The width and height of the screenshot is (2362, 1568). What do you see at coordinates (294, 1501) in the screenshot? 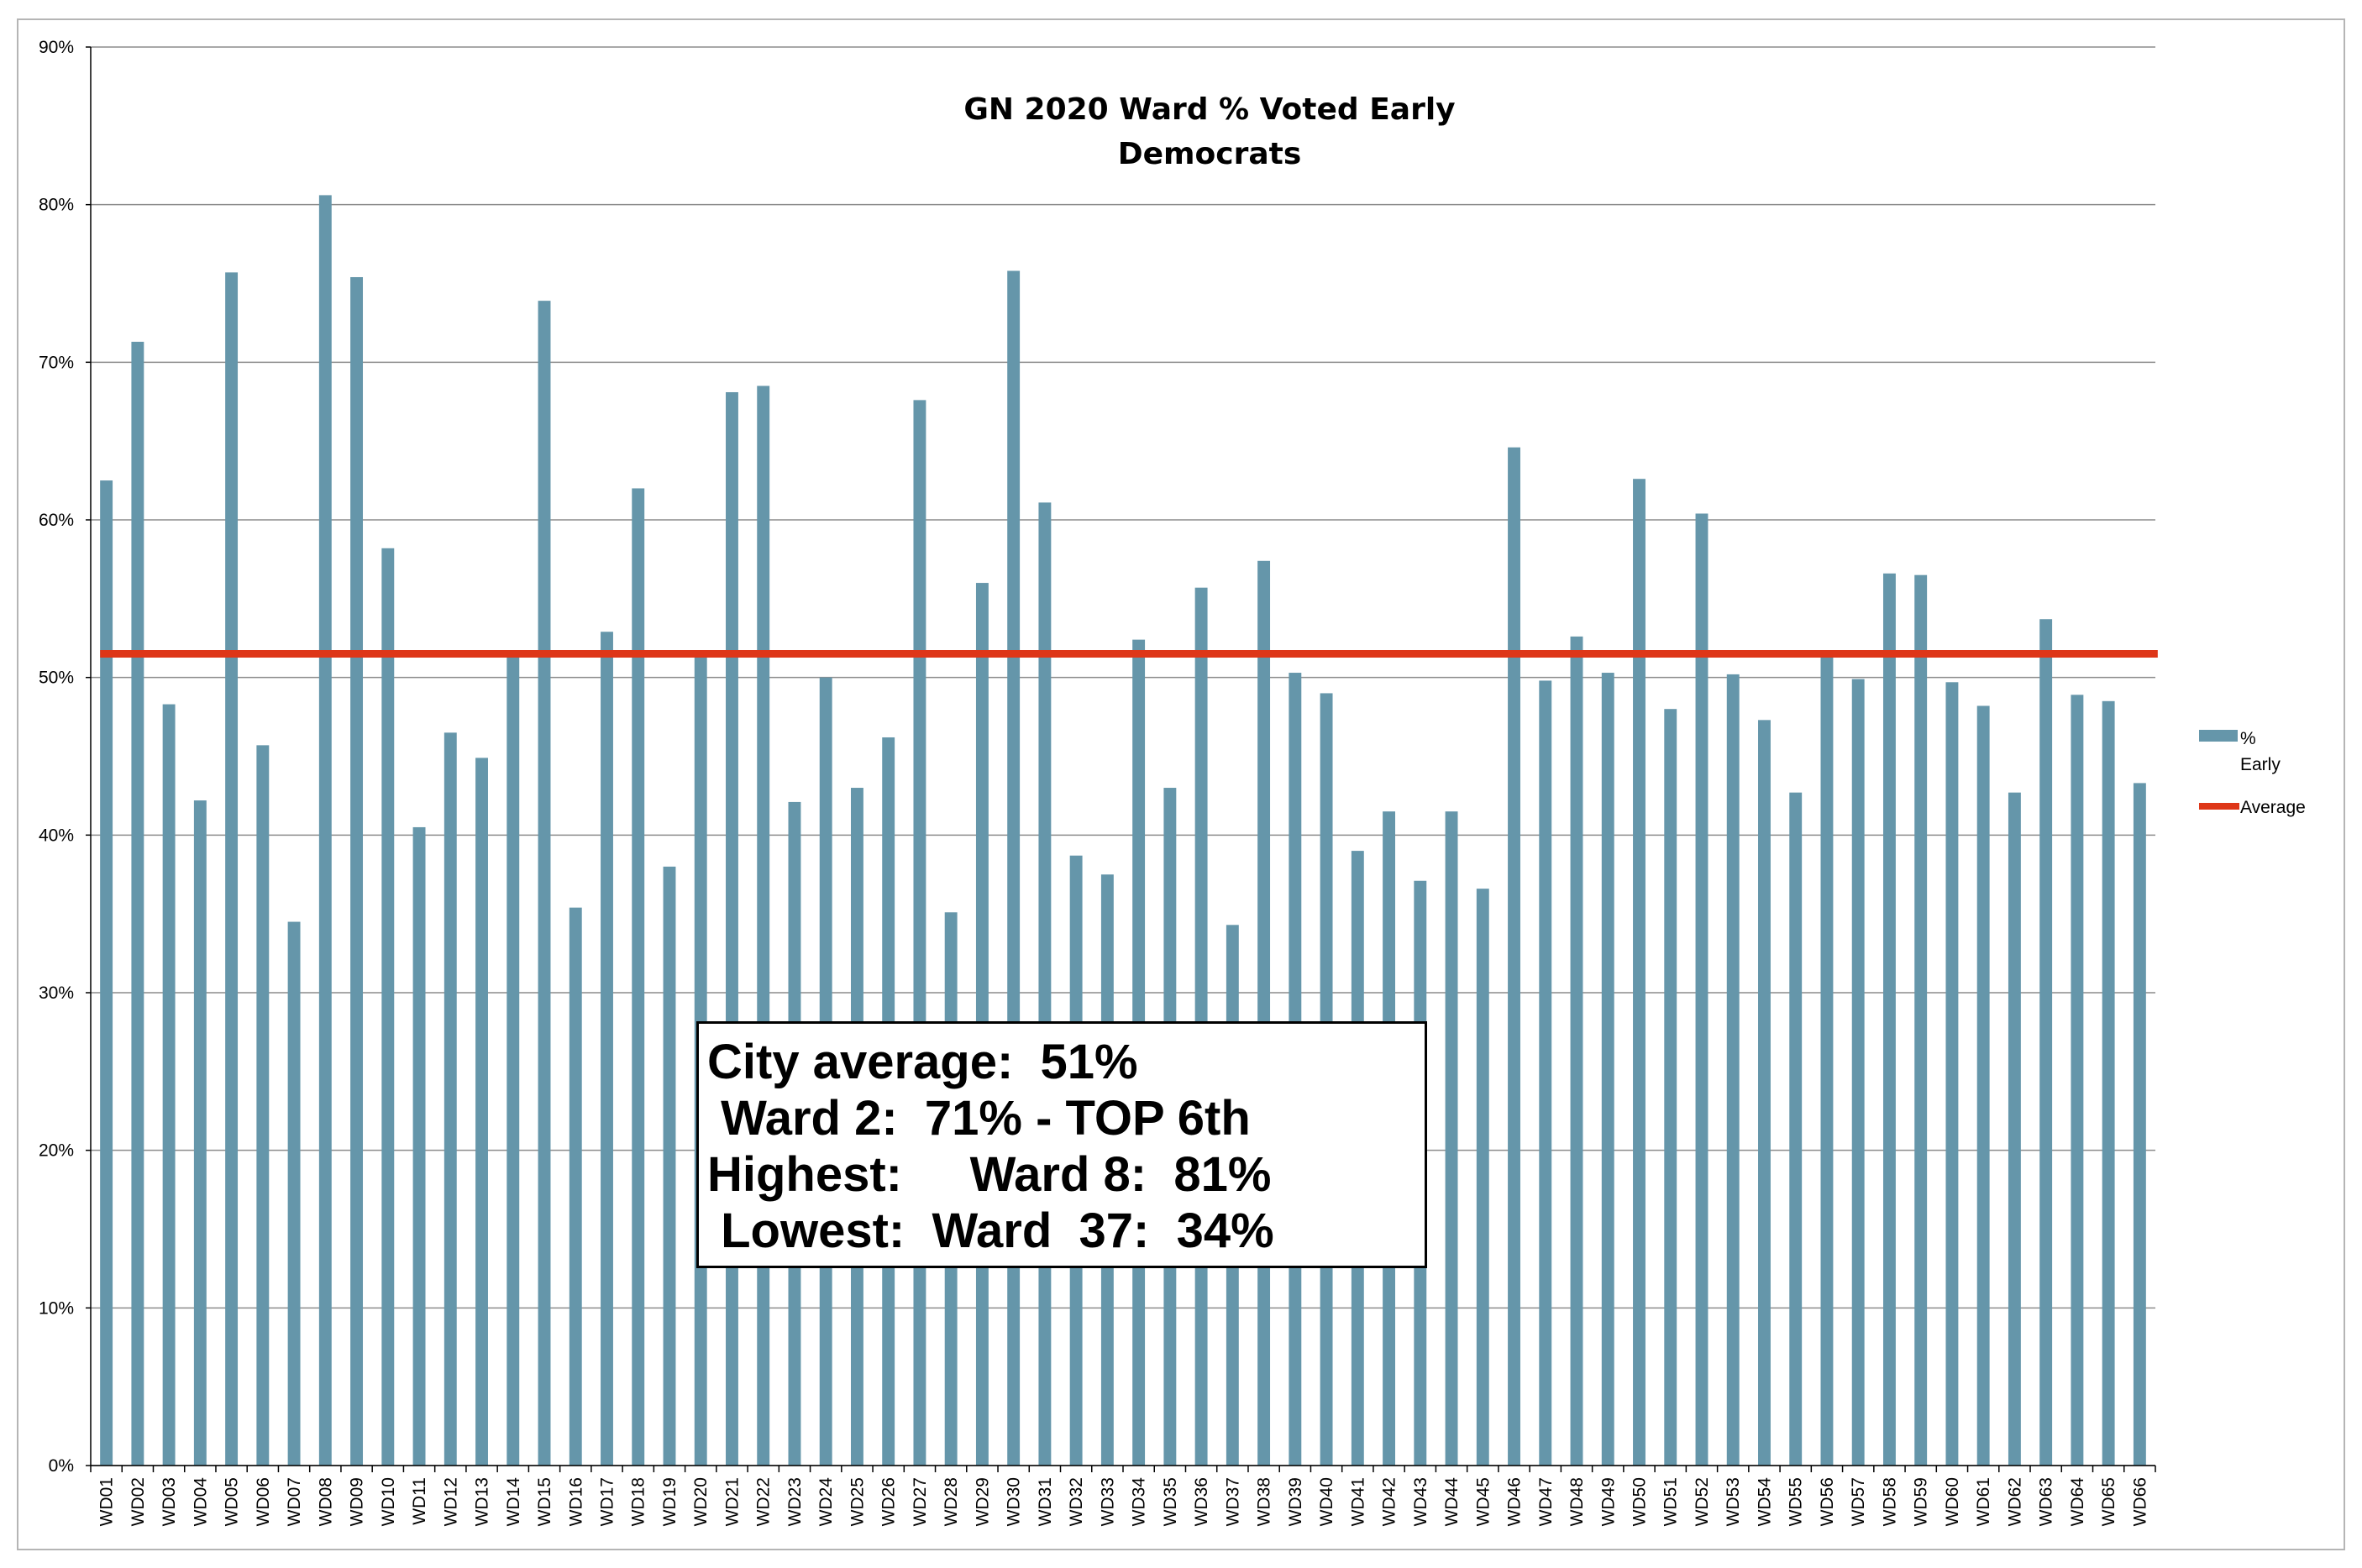
I see `x-tick-label: WD07` at bounding box center [294, 1501].